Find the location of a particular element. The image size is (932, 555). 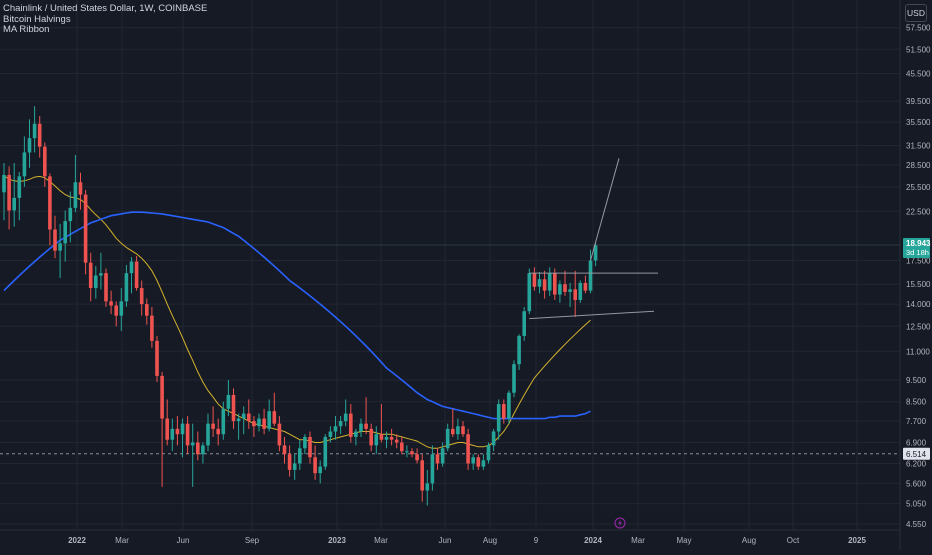

lightning-bolt-icon is located at coordinates (620, 523).